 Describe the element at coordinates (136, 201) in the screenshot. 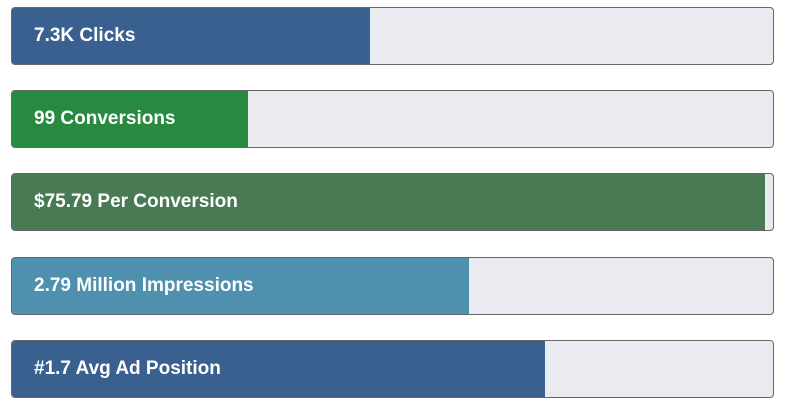

I see `metric-label: $75.79 Per Conversion` at that location.